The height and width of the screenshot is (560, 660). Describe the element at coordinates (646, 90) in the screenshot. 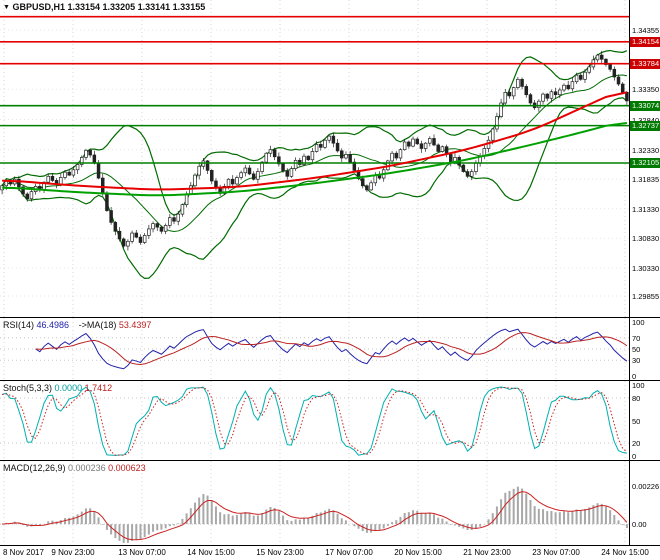

I see `price-tick: 1.33350` at that location.